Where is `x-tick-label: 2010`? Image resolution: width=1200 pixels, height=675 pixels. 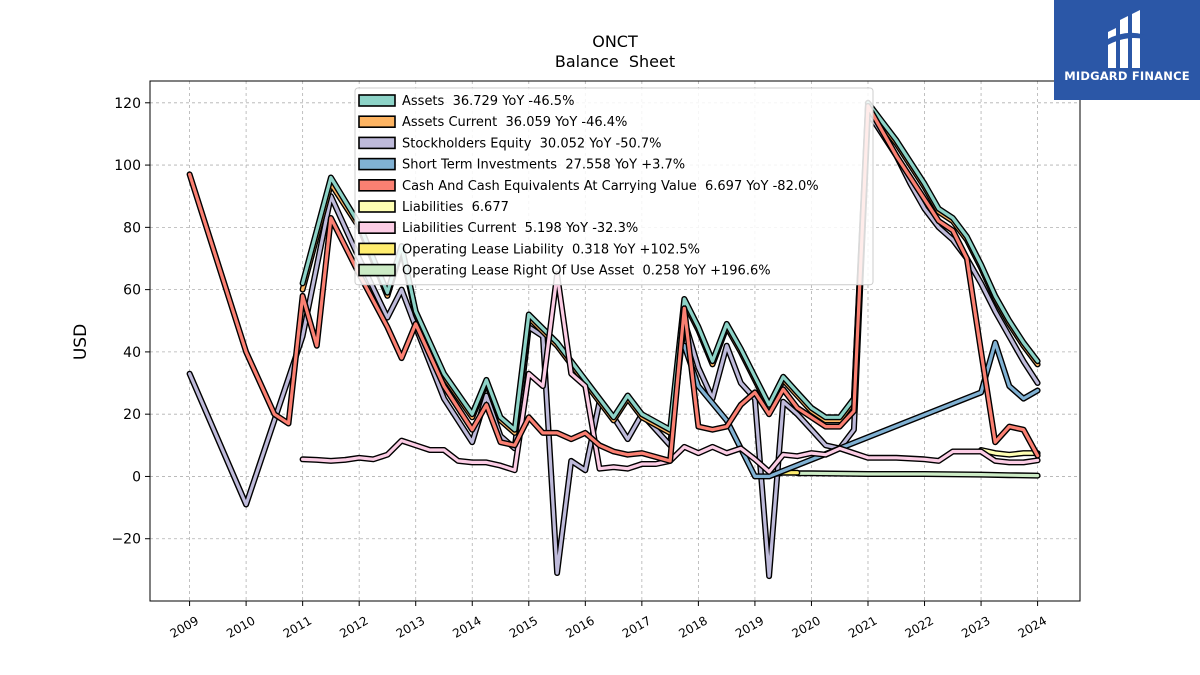 x-tick-label: 2010 is located at coordinates (240, 626).